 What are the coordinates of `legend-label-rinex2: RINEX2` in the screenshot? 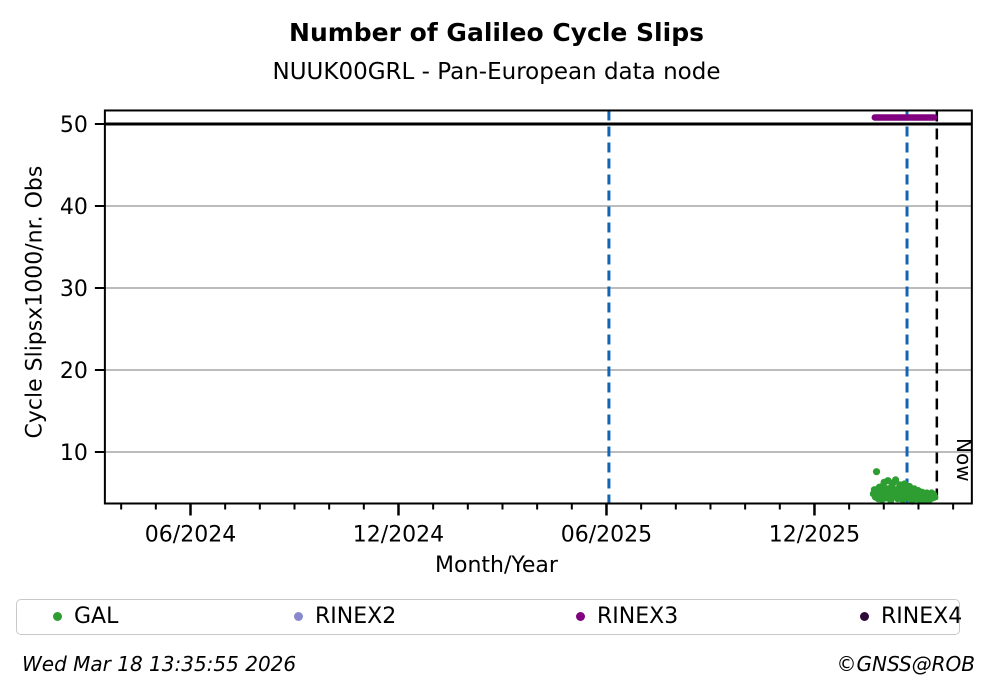 It's located at (356, 616).